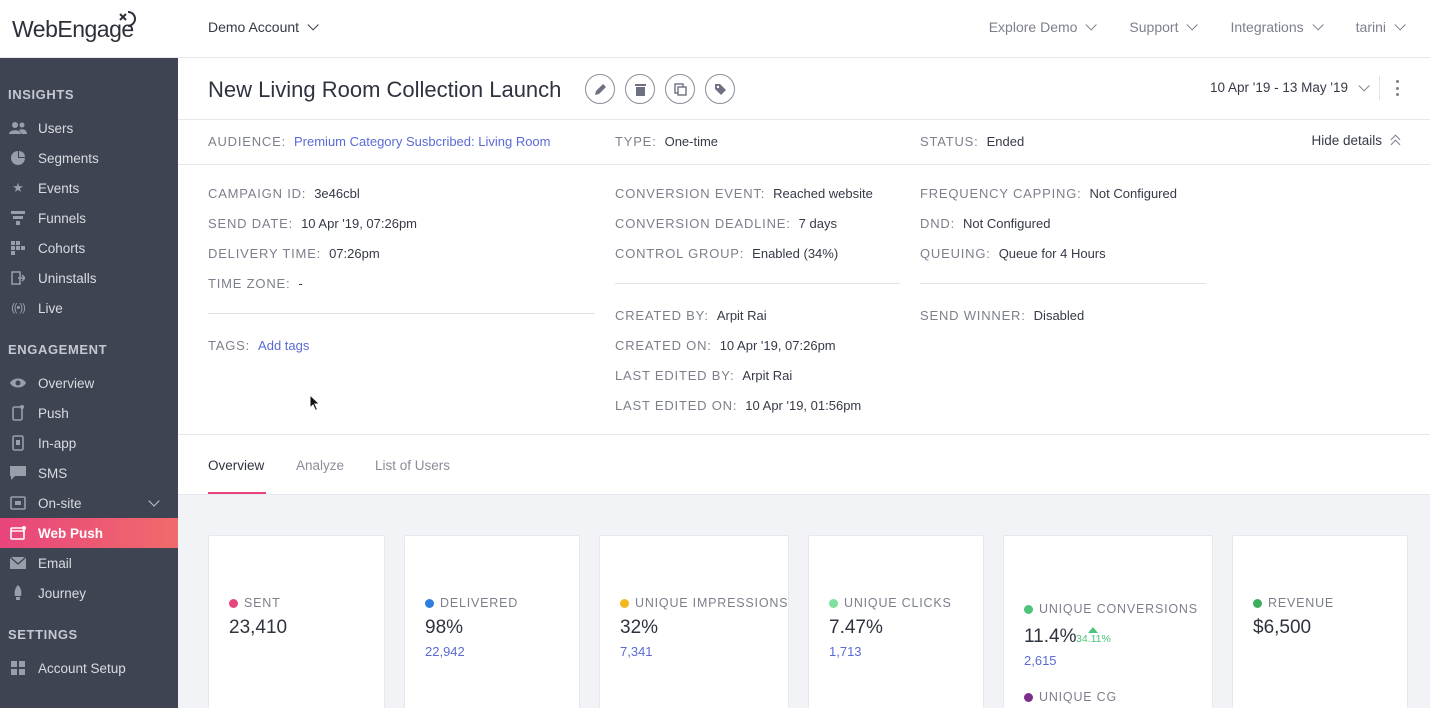 The width and height of the screenshot is (1430, 708). I want to click on integrations-menu: Integrations, so click(1277, 27).